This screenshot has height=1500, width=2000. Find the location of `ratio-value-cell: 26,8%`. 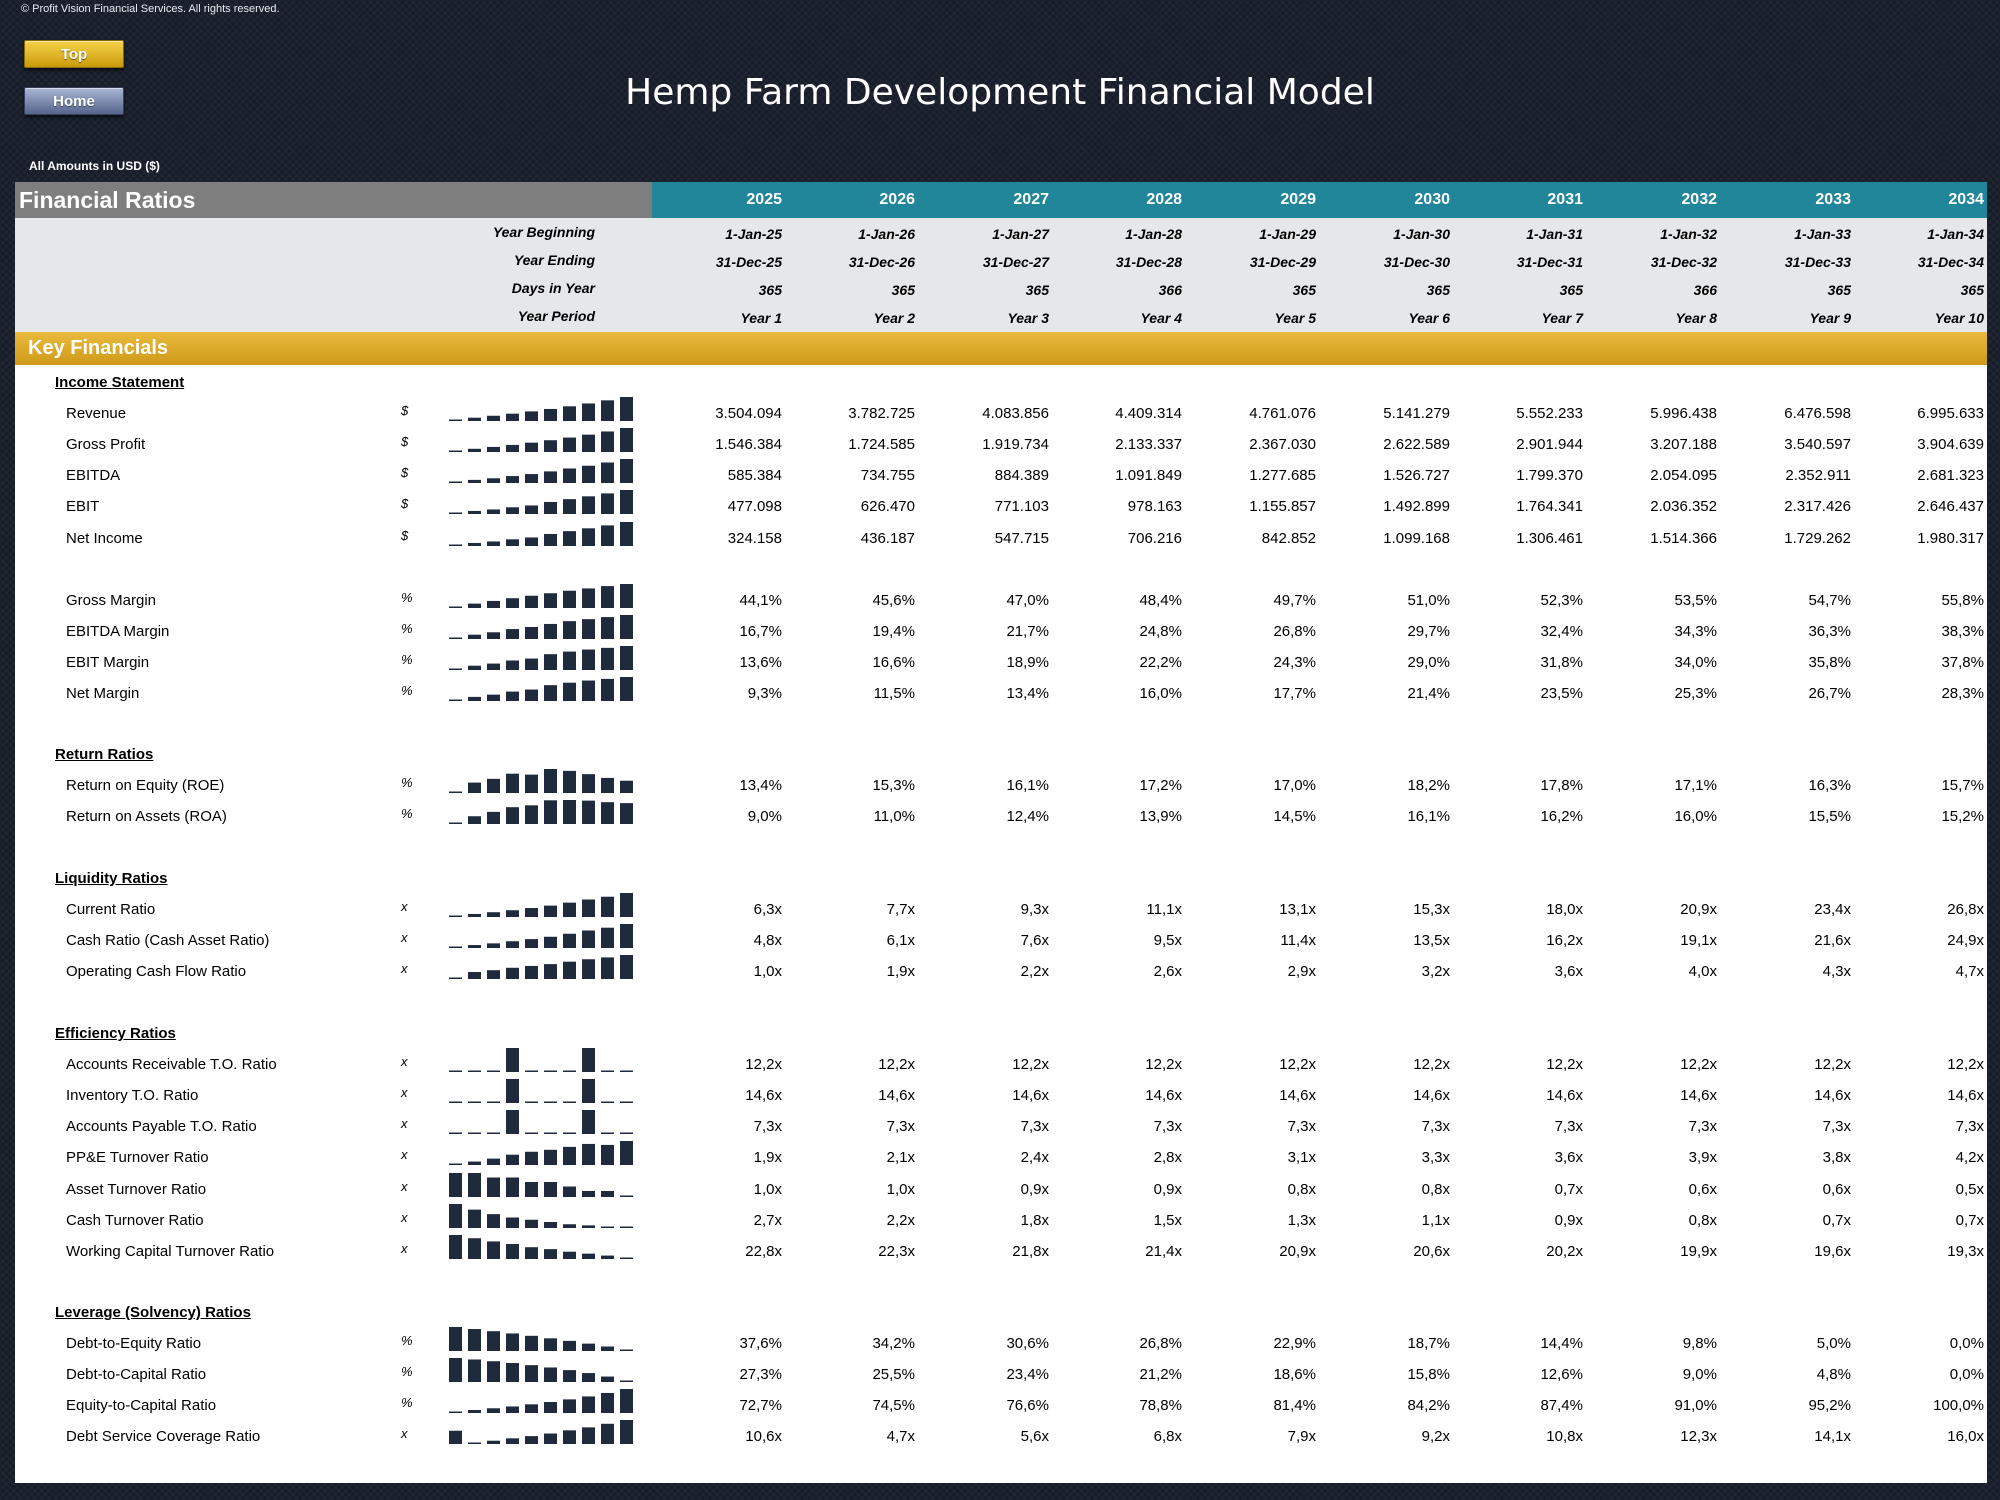

ratio-value-cell: 26,8% is located at coordinates (1160, 1343).